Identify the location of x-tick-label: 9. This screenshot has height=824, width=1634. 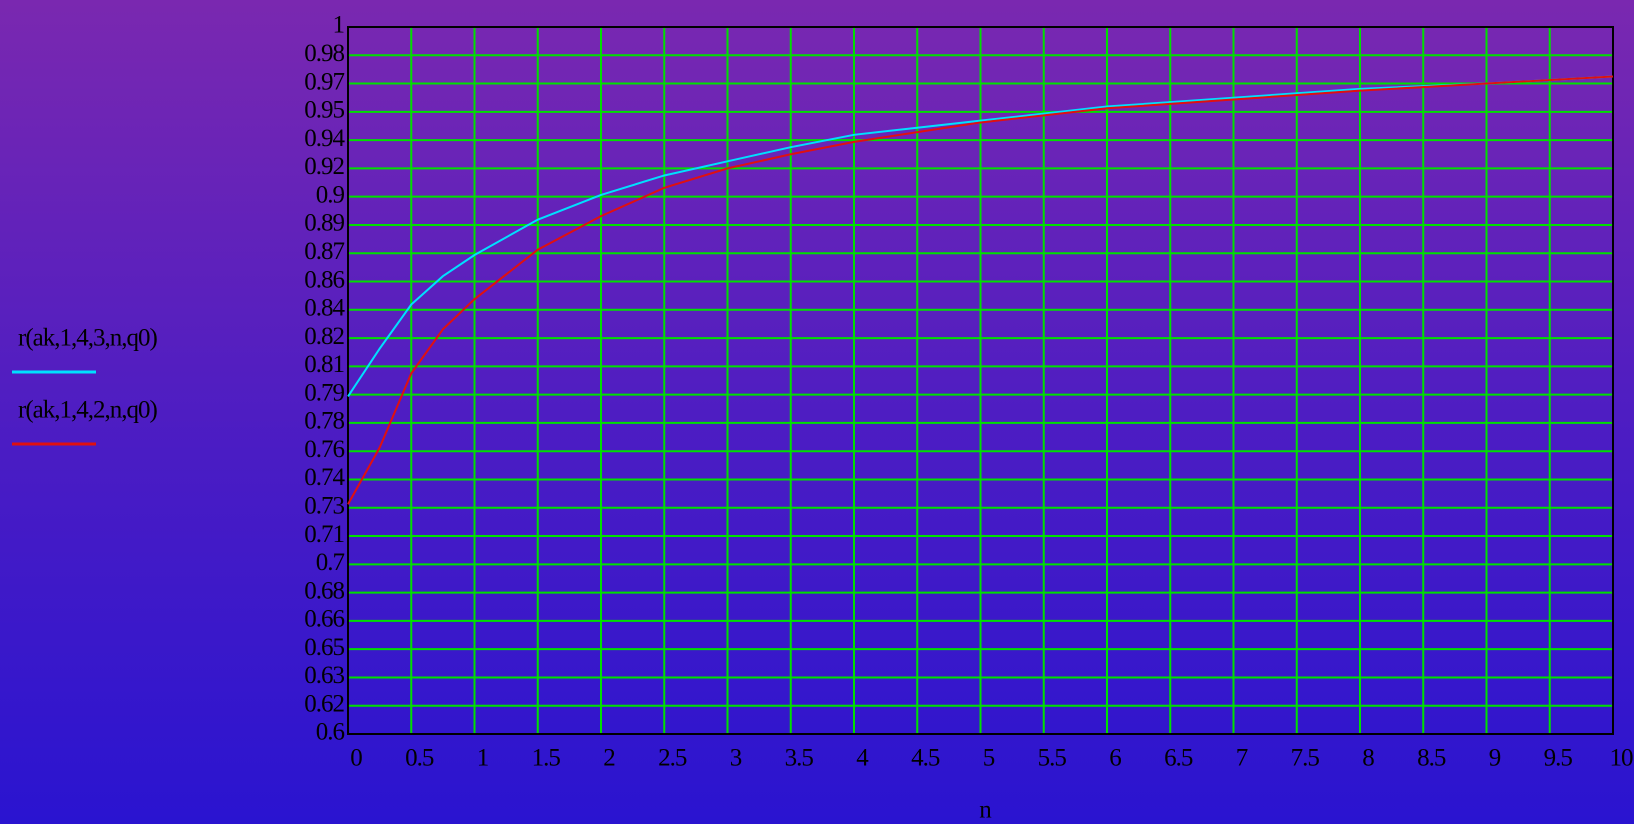
(1495, 758).